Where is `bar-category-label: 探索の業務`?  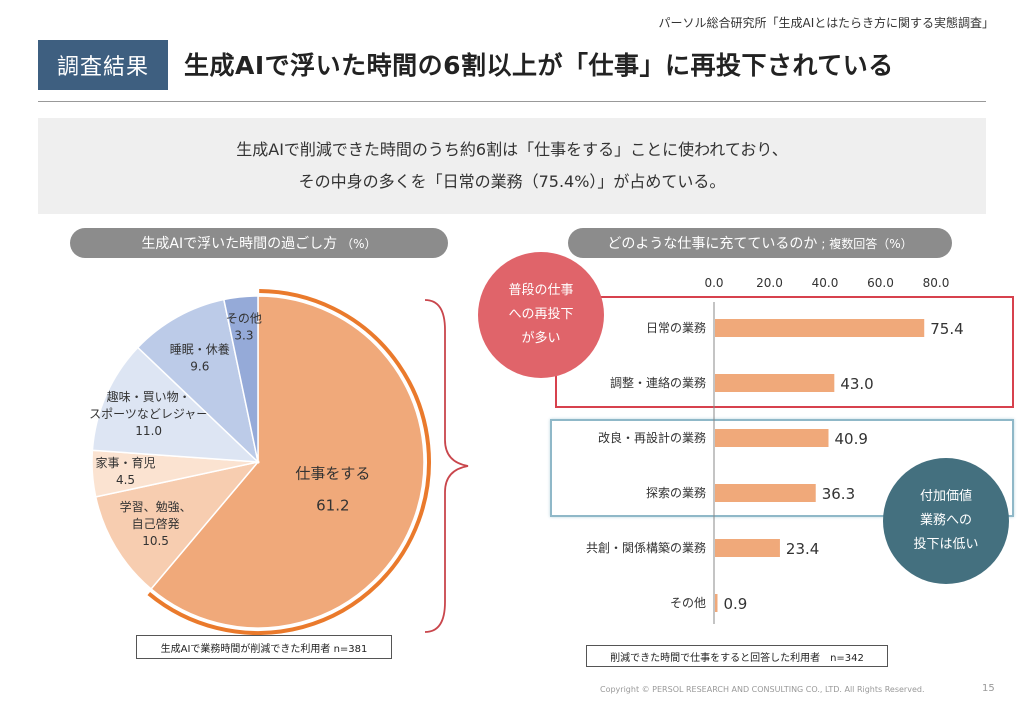
bar-category-label: 探索の業務 is located at coordinates (676, 493).